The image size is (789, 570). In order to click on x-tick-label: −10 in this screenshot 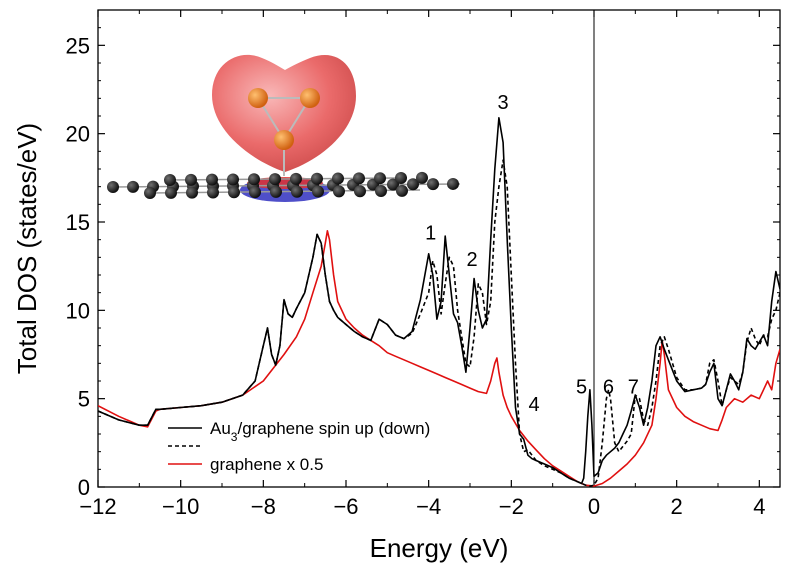, I will do `click(180, 506)`.